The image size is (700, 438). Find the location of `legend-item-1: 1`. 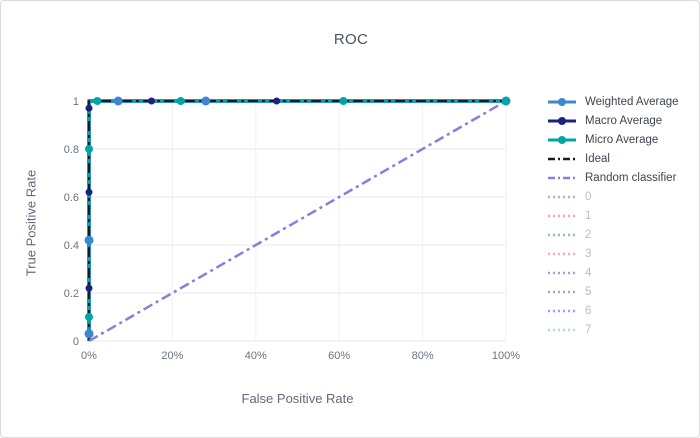

legend-item-1: 1 is located at coordinates (613, 216).